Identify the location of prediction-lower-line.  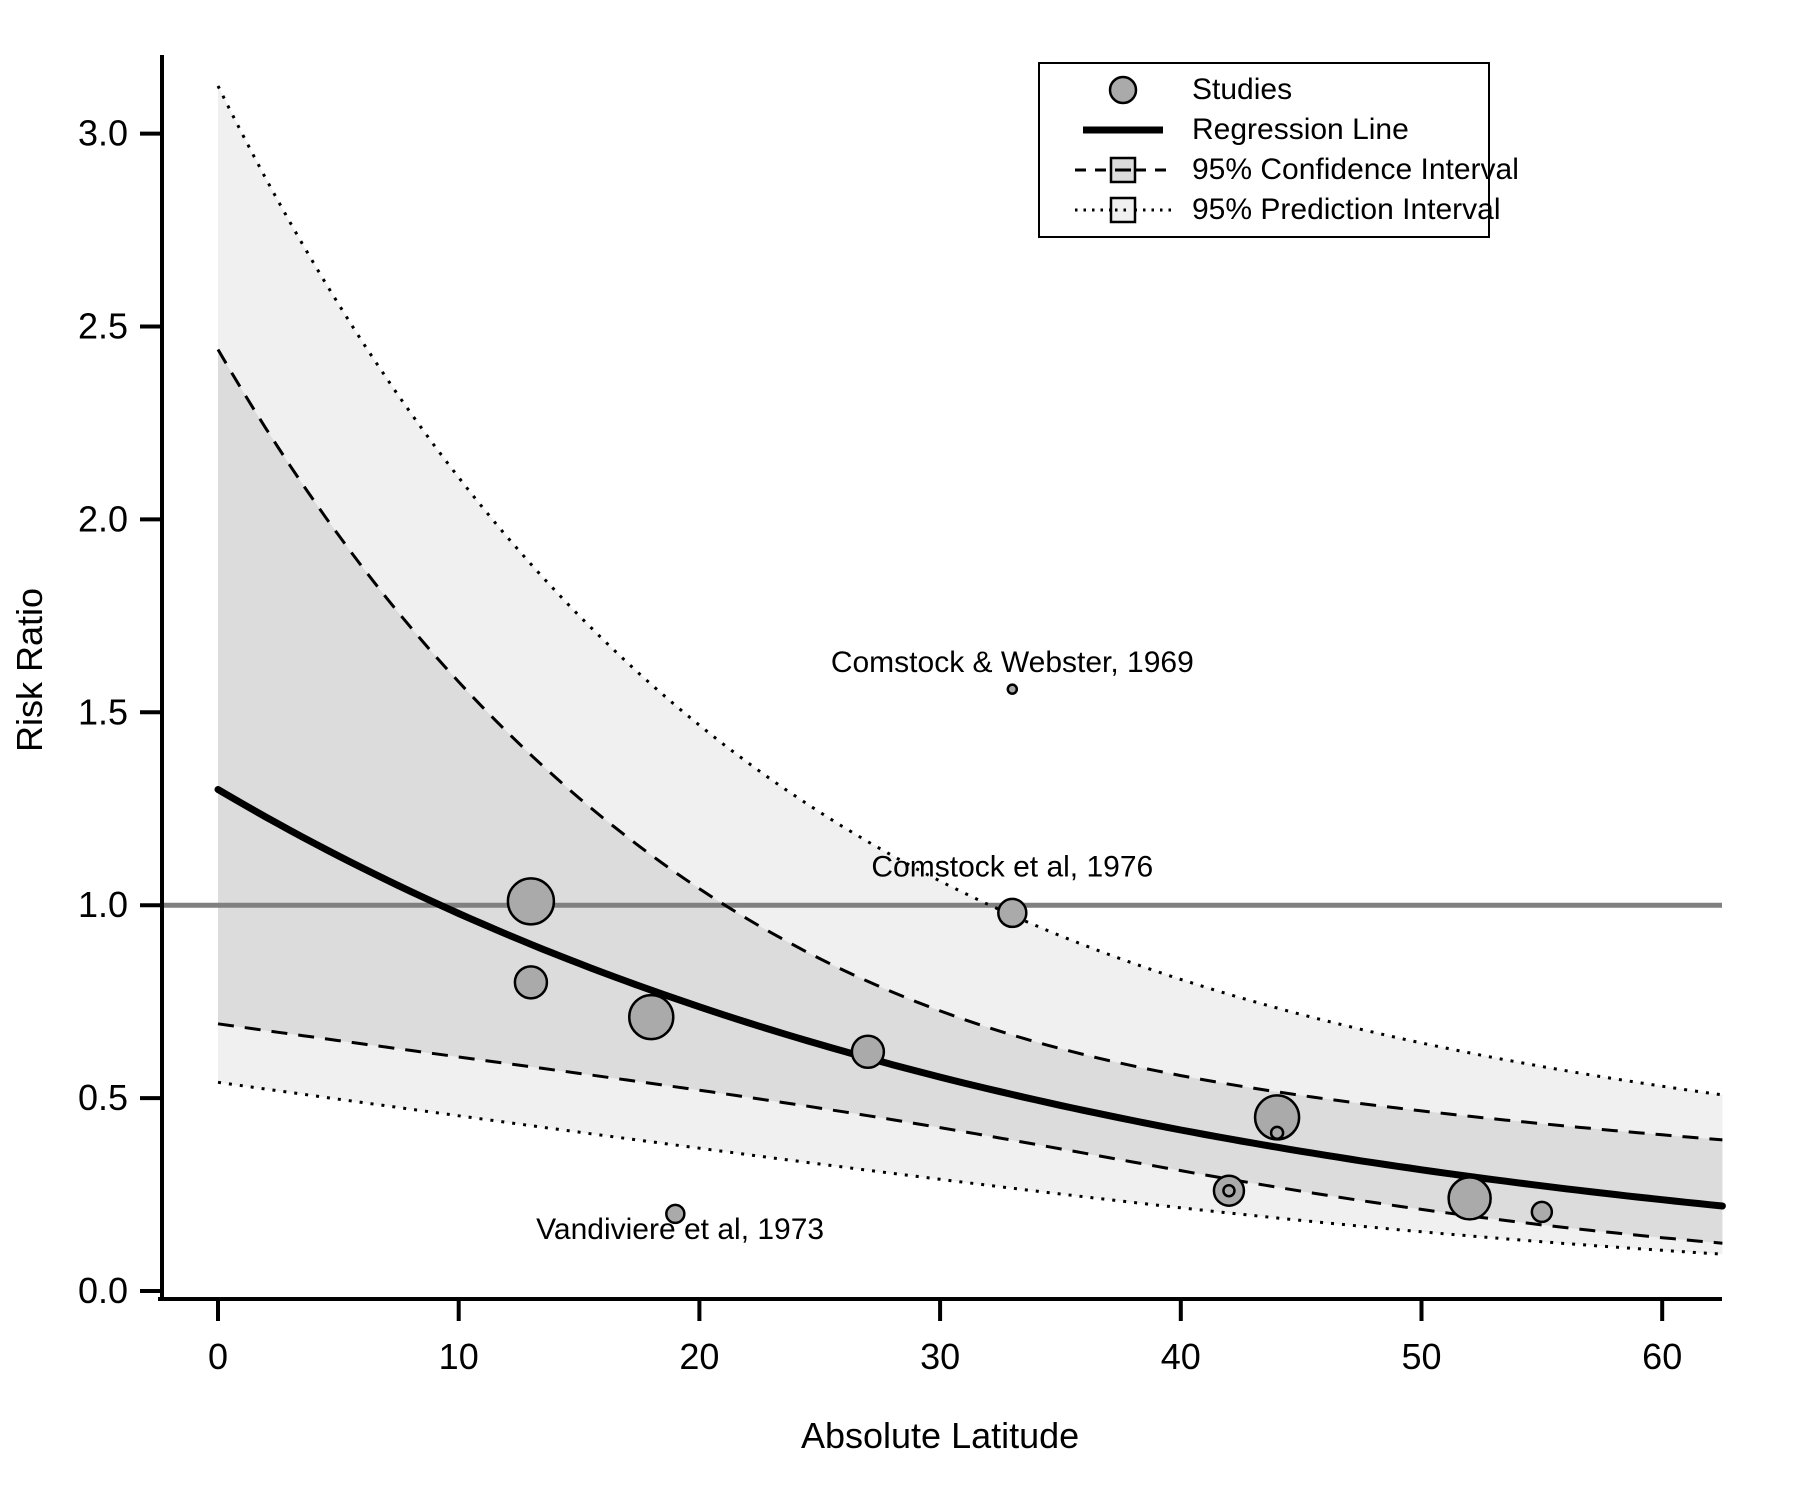
(970, 1168).